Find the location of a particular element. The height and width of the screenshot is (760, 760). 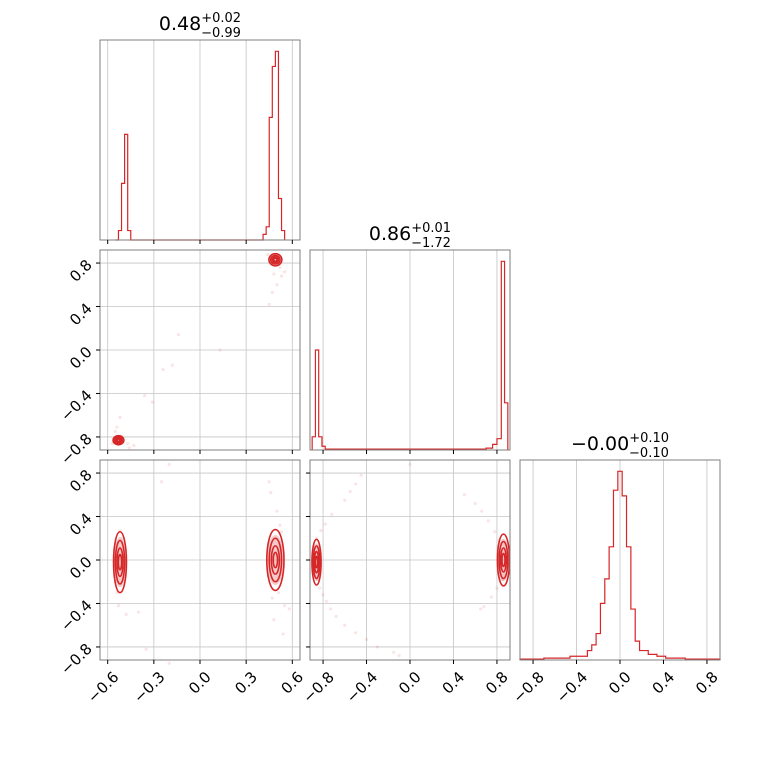

title-plus: +0.02 is located at coordinates (221, 18).